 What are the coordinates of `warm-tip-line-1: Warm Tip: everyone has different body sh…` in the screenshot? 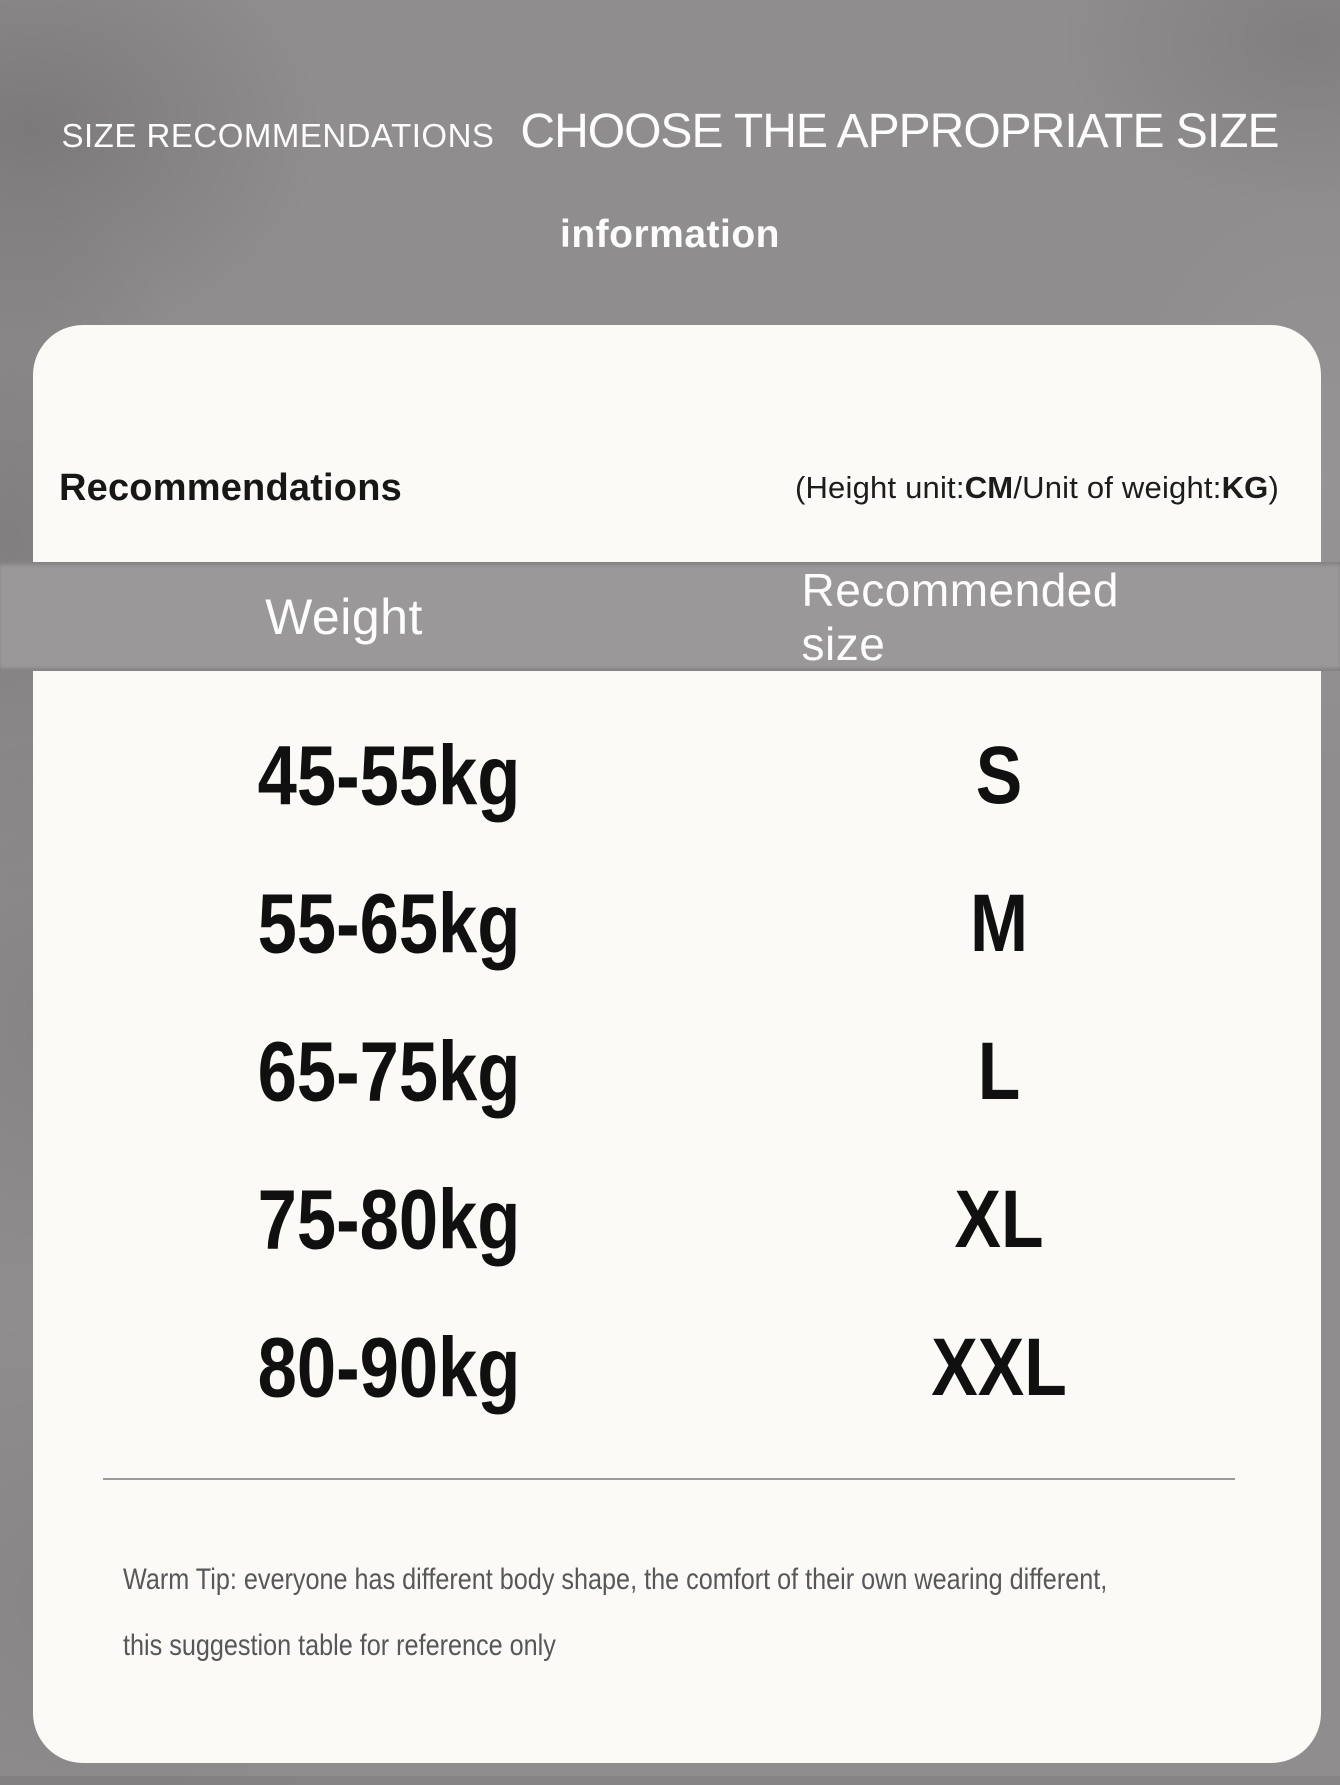 It's located at (615, 1579).